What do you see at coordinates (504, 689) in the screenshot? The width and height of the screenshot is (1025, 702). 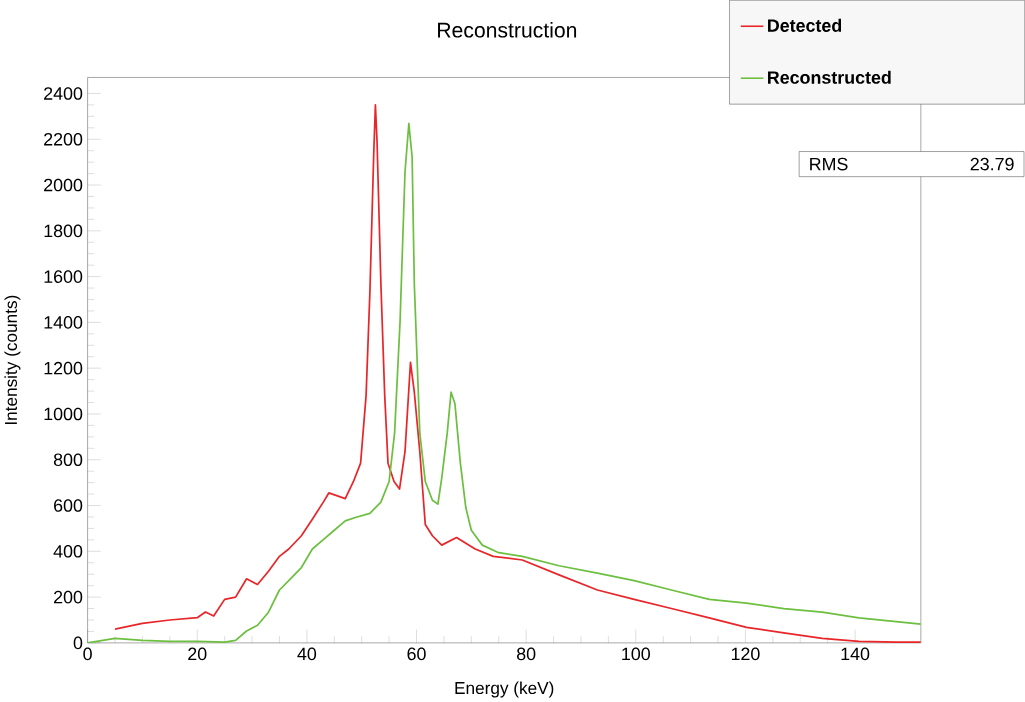 I see `x-axis-title: Energy (keV)` at bounding box center [504, 689].